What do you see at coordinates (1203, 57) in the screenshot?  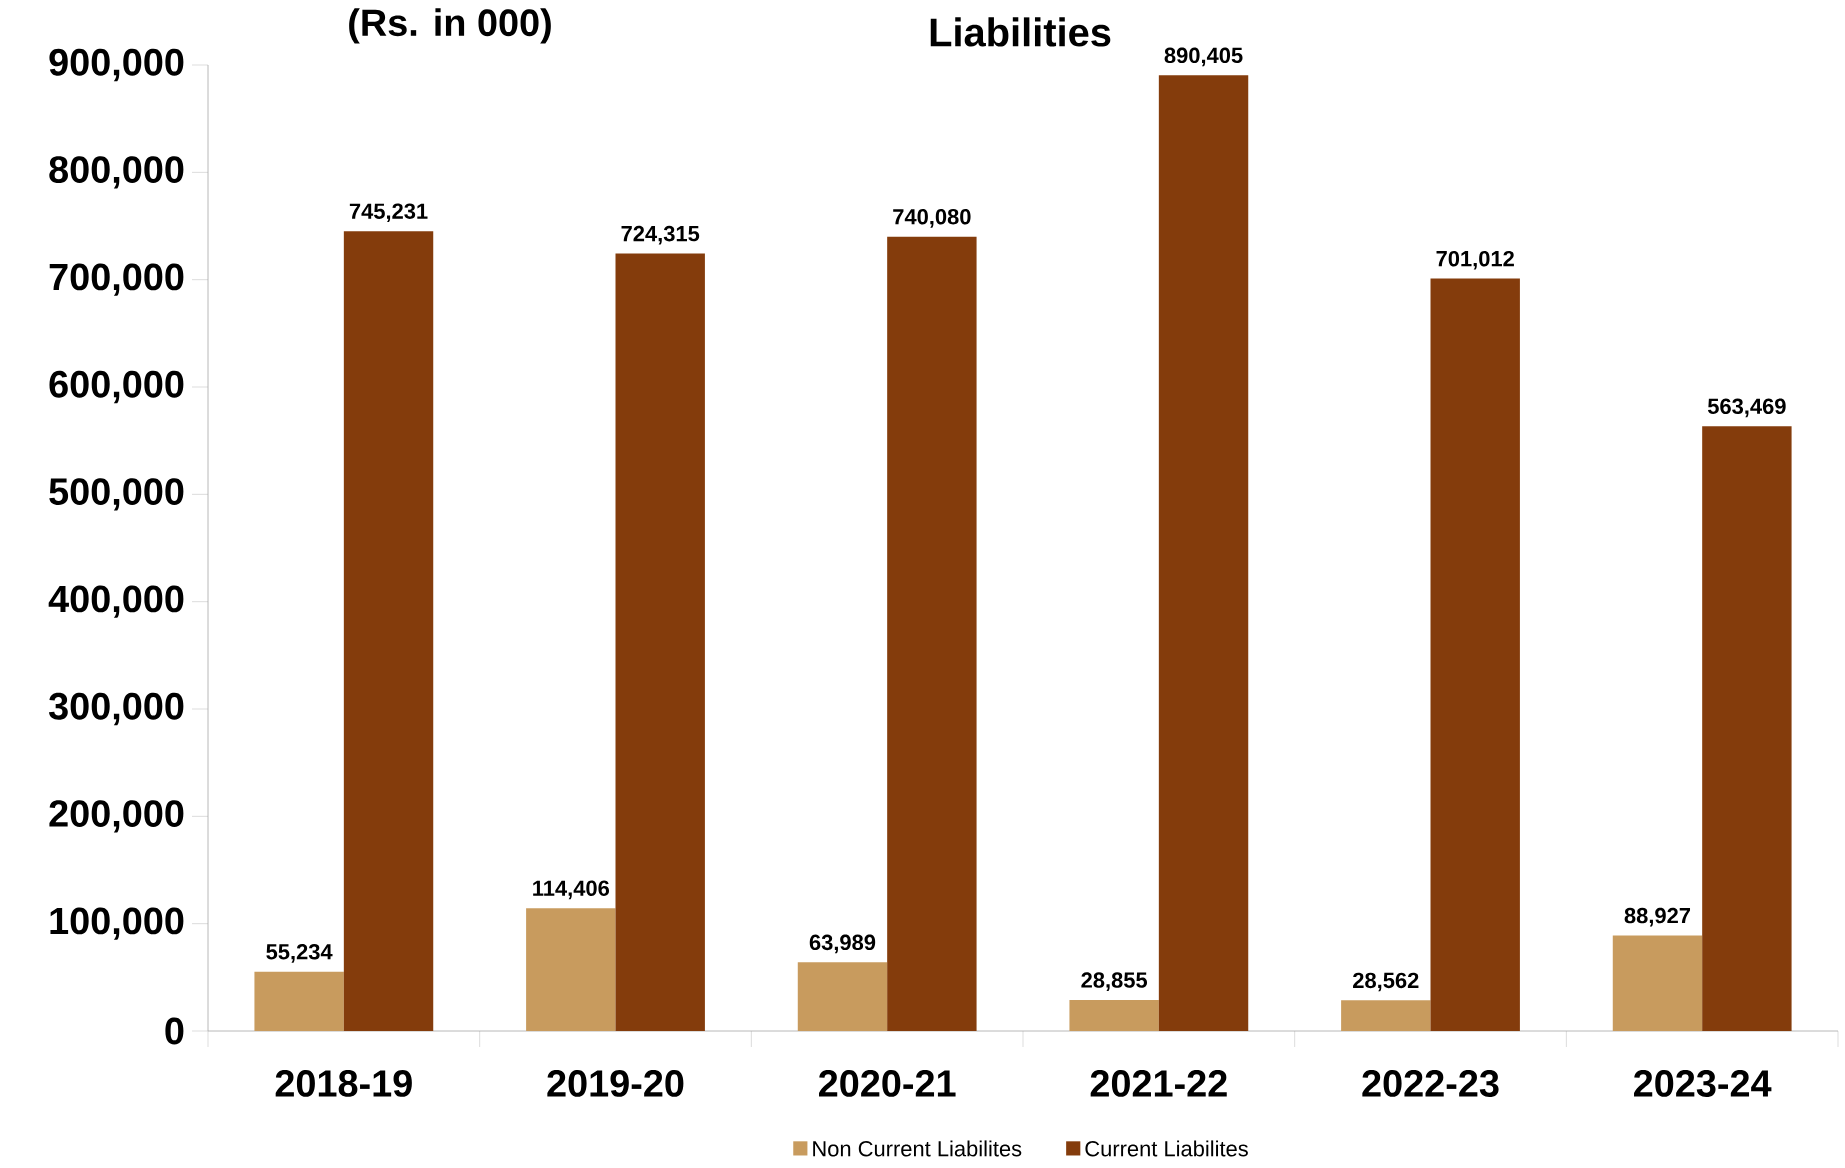 I see `data-label: 890,405` at bounding box center [1203, 57].